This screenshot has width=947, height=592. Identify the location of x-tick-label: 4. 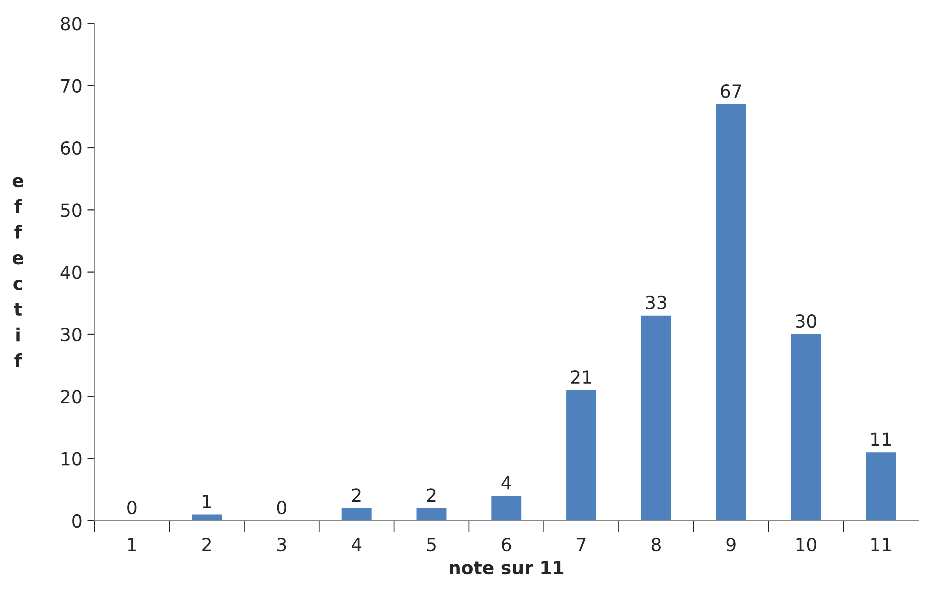
(357, 545).